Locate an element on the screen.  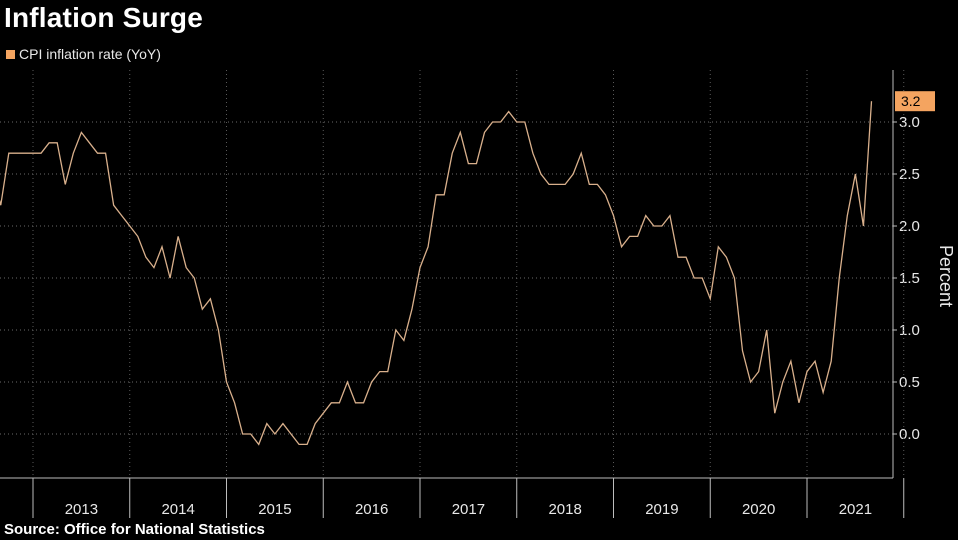
x-tick-label: 2017 is located at coordinates (468, 509).